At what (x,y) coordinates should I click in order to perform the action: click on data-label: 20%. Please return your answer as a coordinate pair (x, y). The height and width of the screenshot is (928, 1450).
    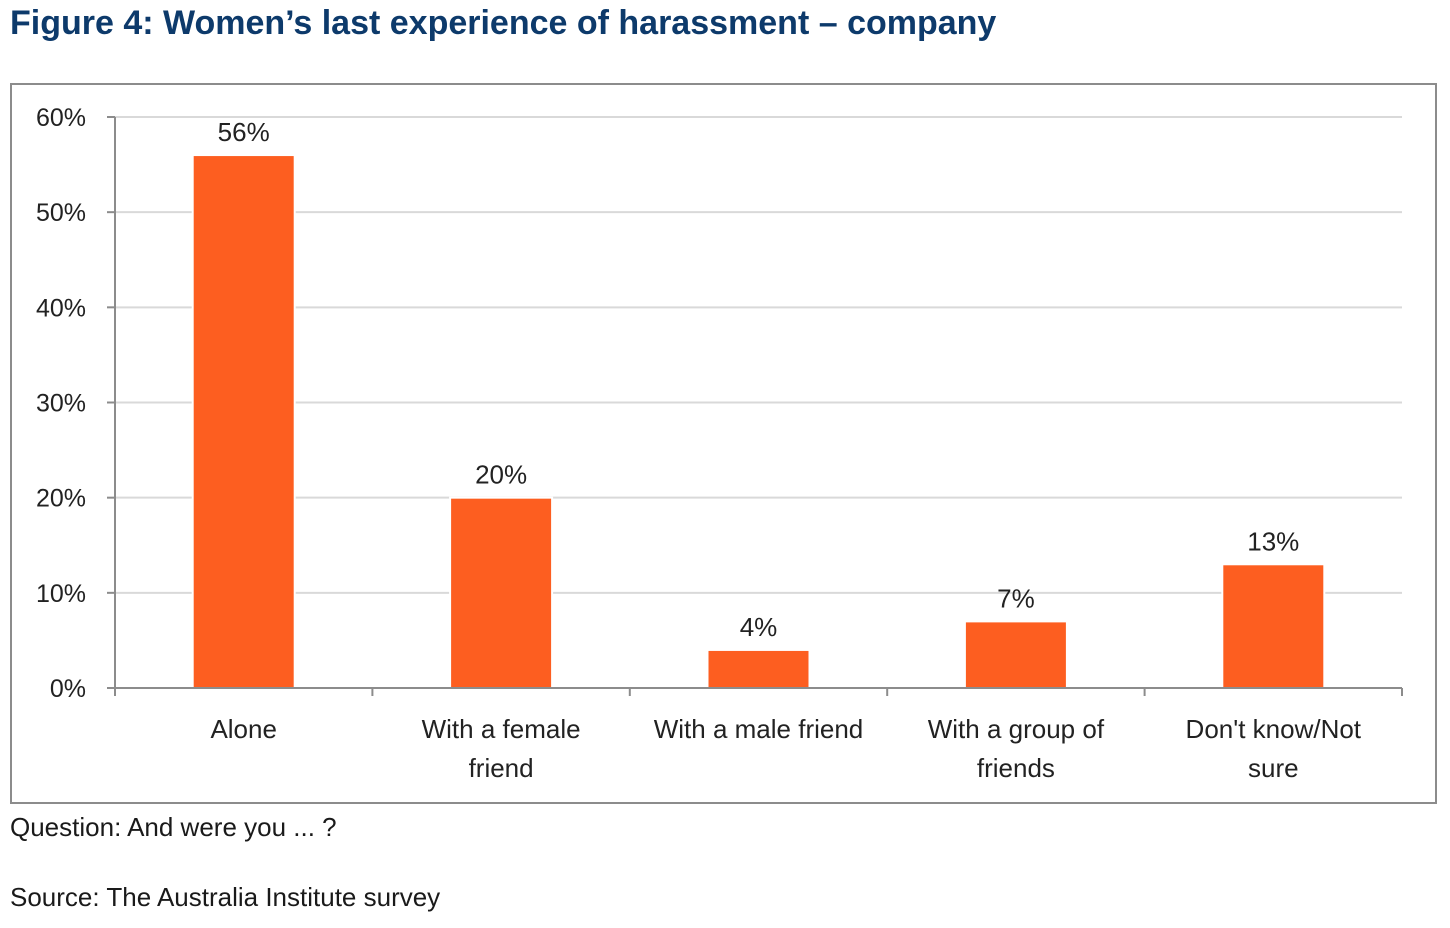
    Looking at the image, I should click on (501, 475).